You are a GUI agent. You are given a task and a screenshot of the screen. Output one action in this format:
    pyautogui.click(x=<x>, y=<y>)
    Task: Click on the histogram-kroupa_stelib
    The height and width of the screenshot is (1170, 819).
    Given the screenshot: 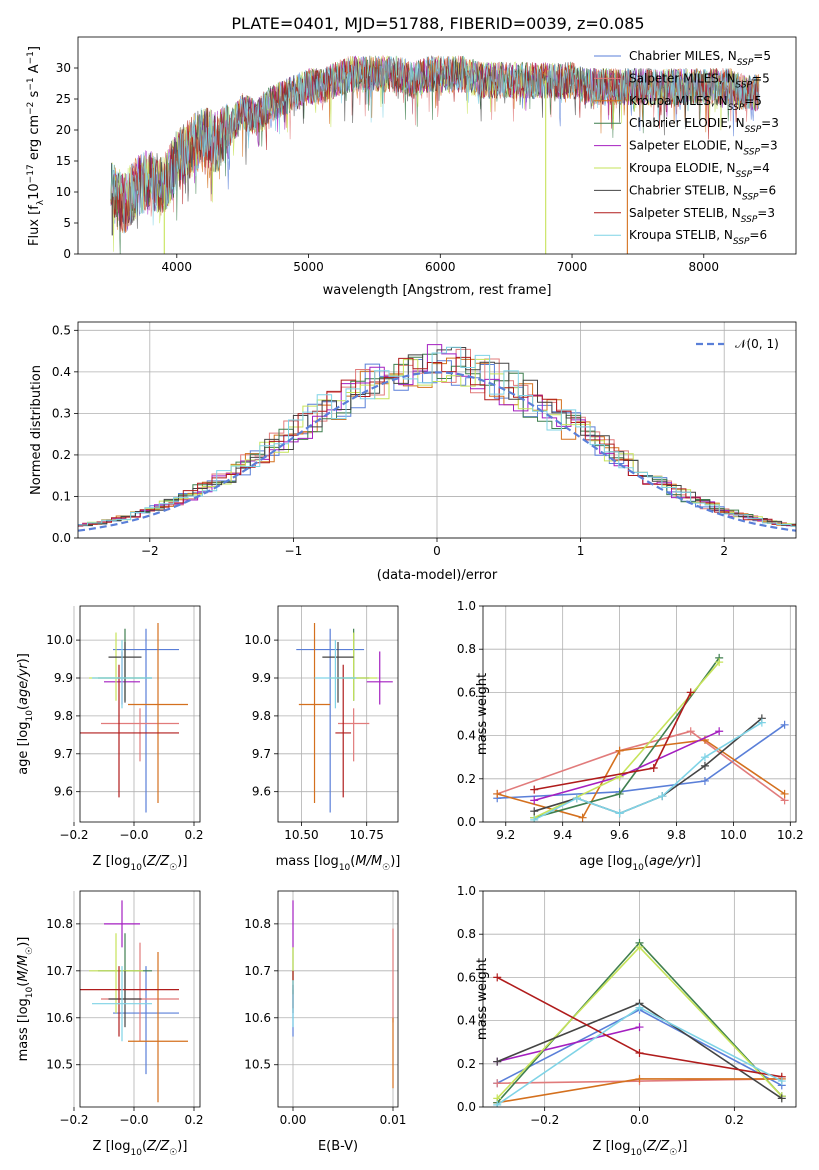 What is the action you would take?
    pyautogui.click(x=437, y=436)
    